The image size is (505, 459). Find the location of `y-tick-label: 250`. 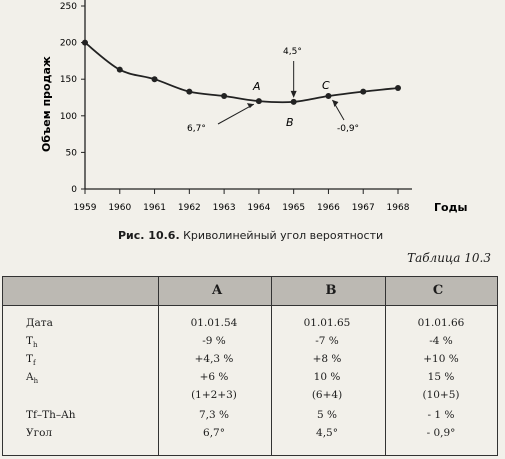

y-tick-label: 250 is located at coordinates (68, 7).